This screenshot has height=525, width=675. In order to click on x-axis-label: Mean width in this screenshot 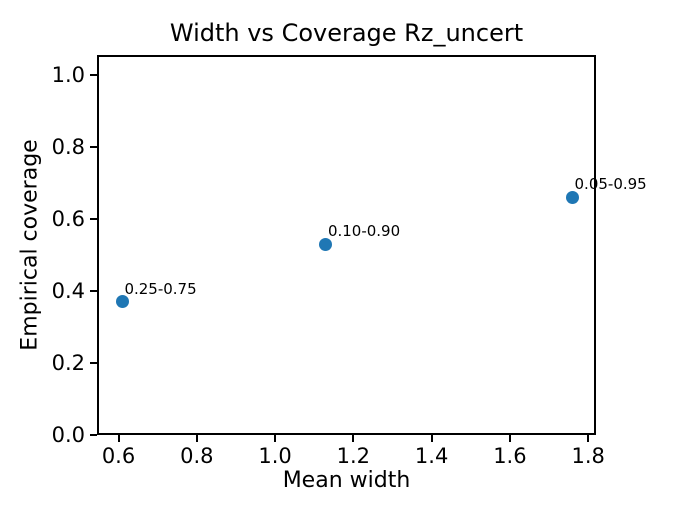, I will do `click(346, 480)`.